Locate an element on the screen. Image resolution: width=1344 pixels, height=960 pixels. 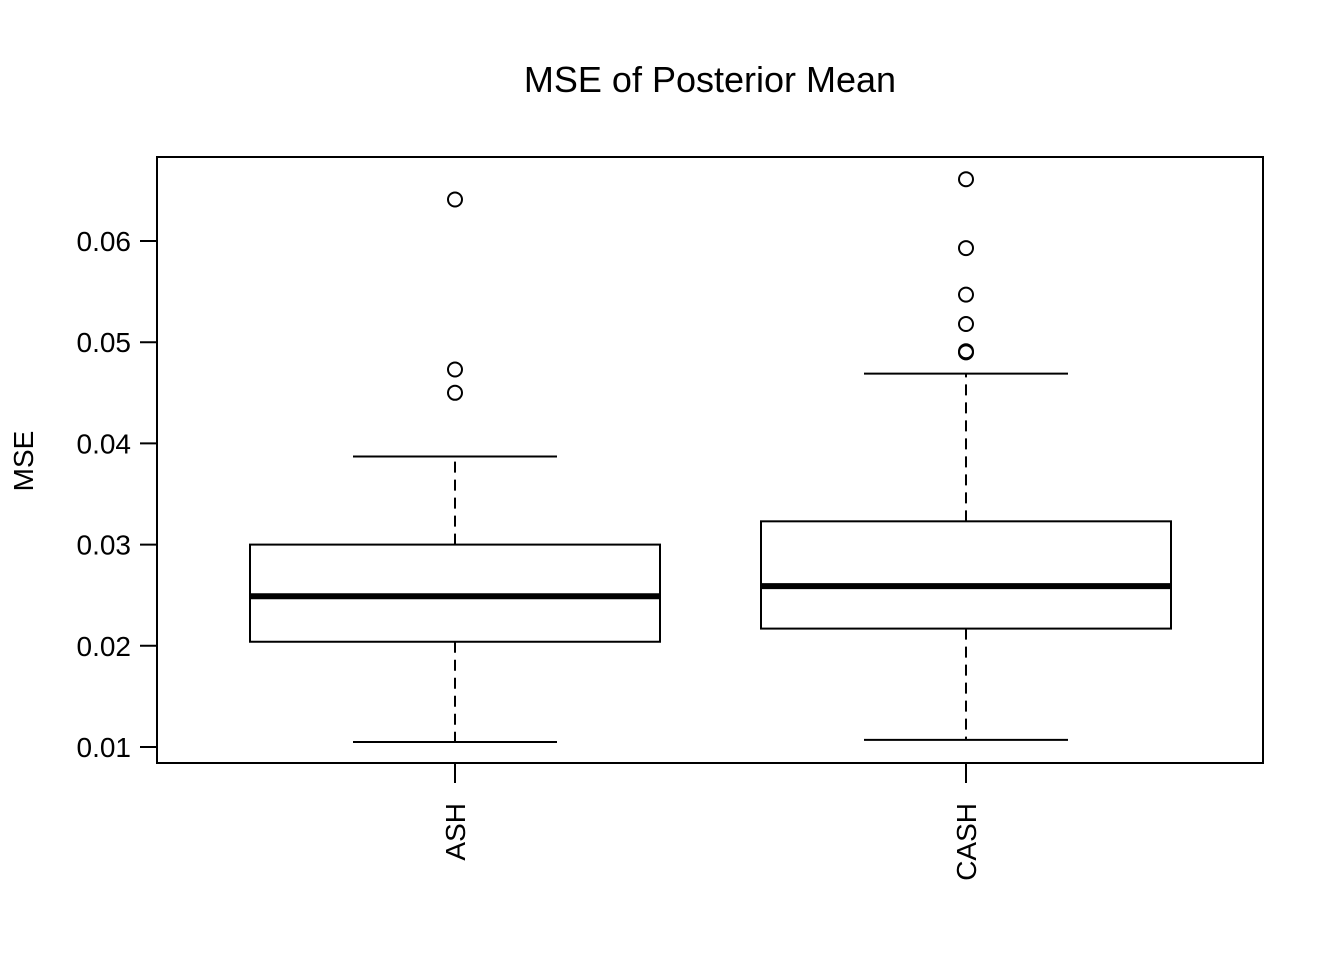
y-axis-label: MSE is located at coordinates (23, 461).